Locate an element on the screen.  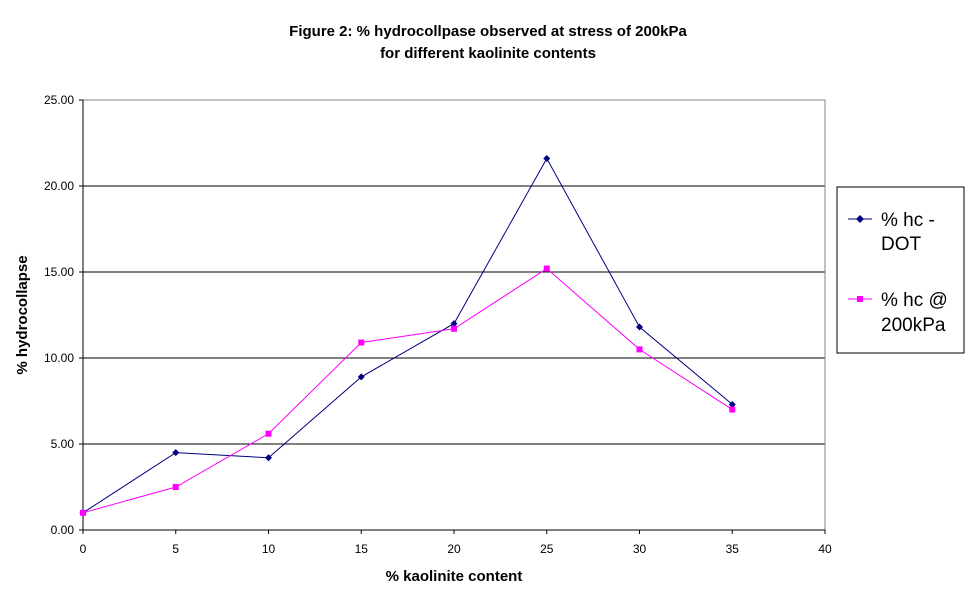
x-tick-label: 10 is located at coordinates (269, 549).